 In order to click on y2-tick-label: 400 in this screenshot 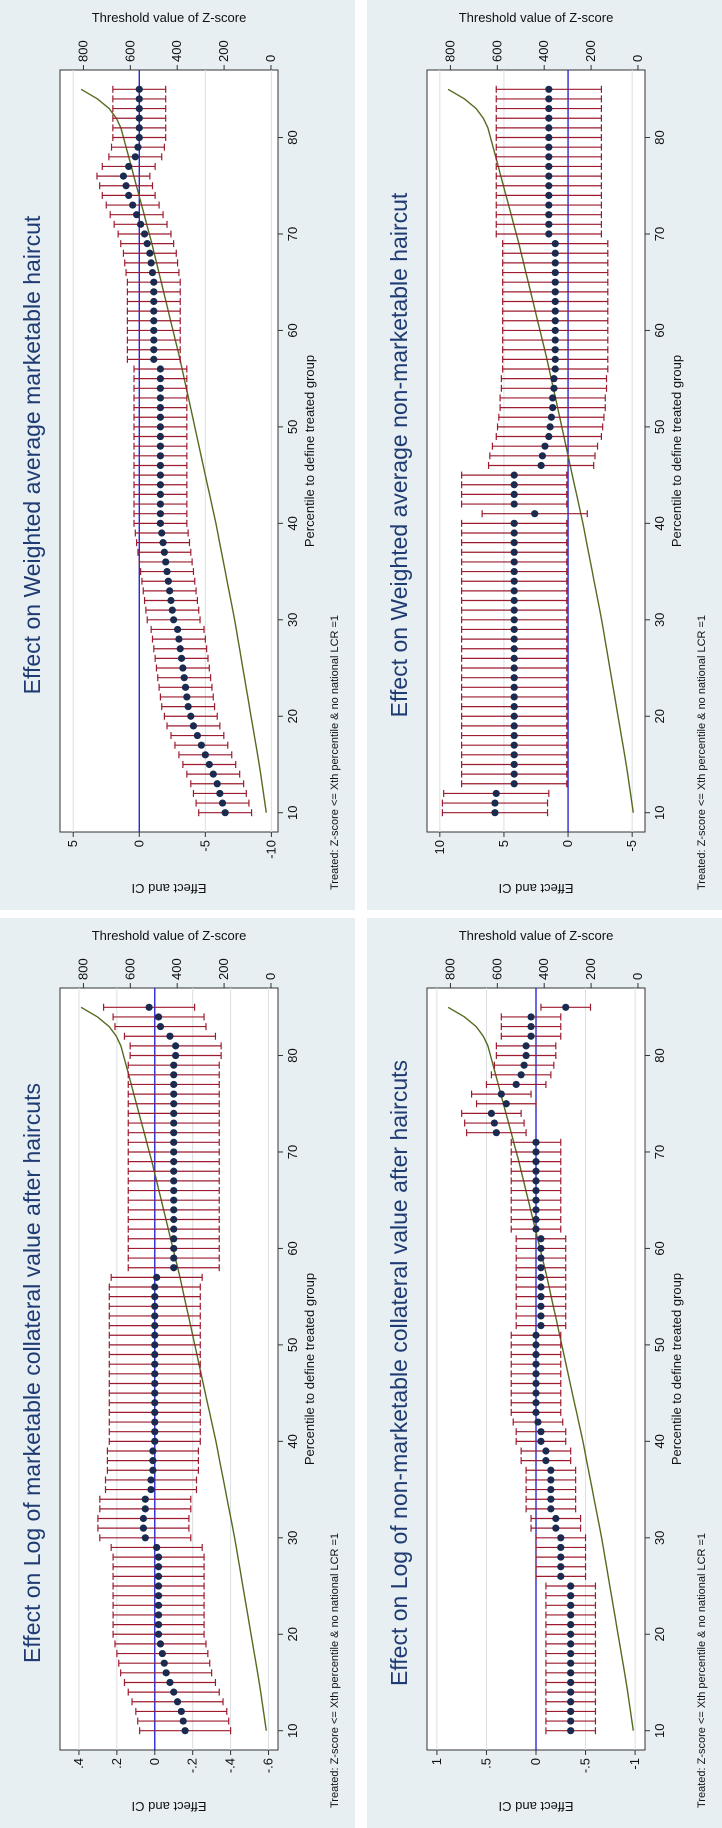, I will do `click(176, 51)`.